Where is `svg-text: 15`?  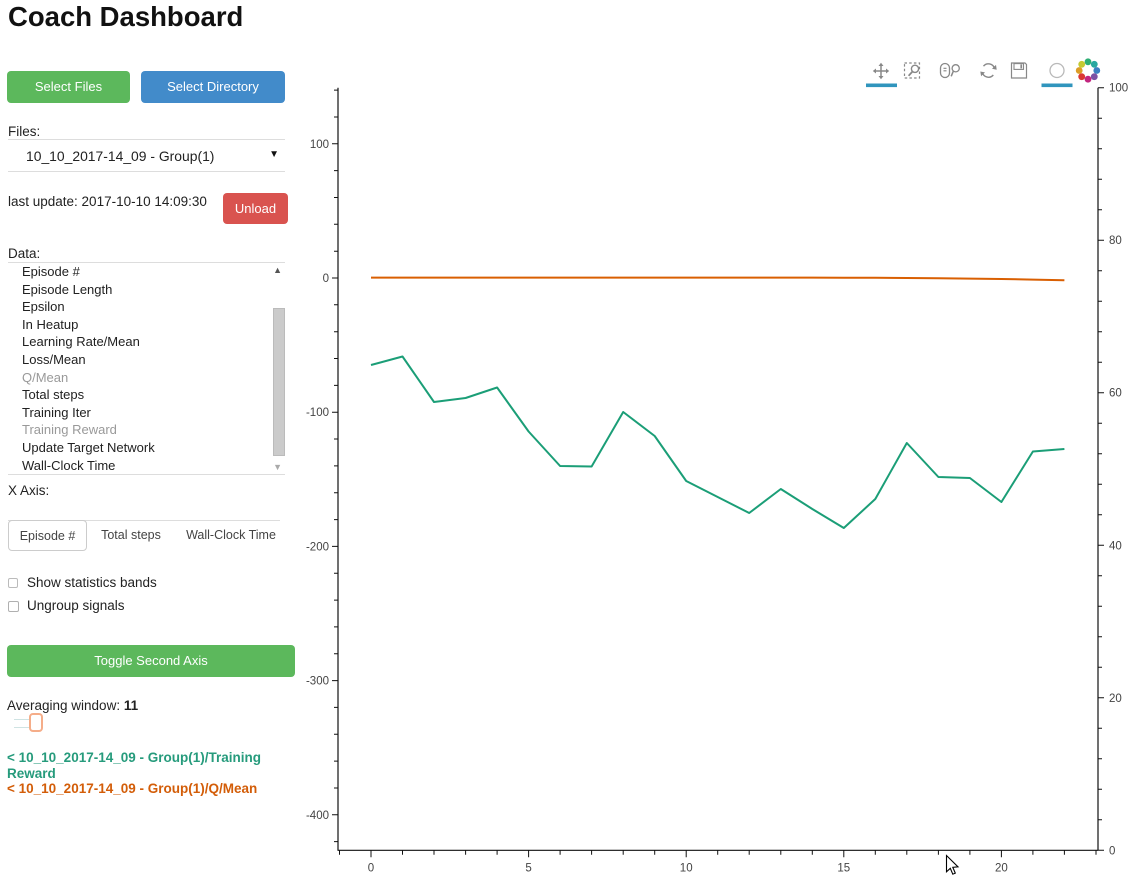
svg-text: 15 is located at coordinates (843, 869).